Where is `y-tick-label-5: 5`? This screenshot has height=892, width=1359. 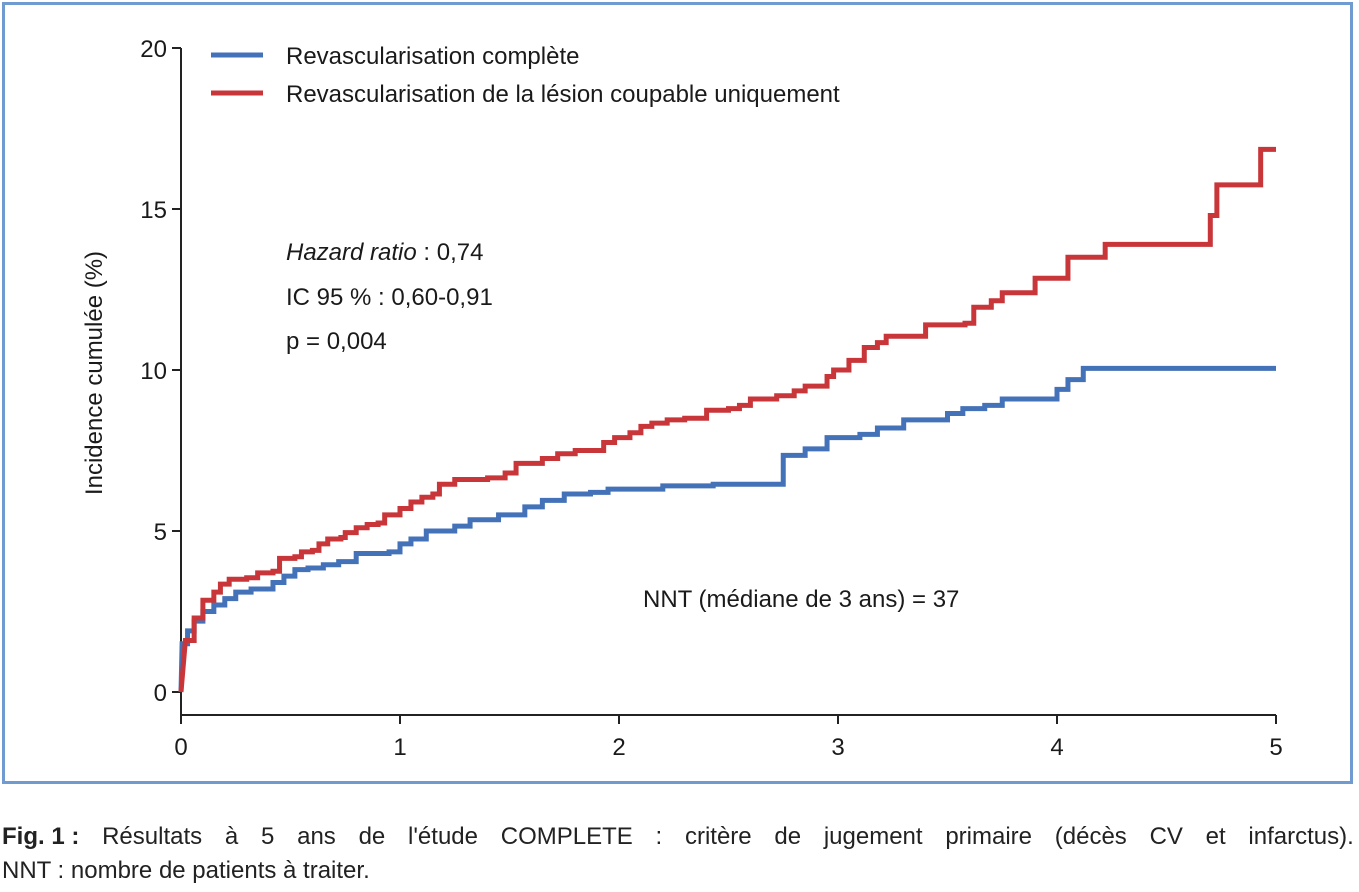 y-tick-label-5: 5 is located at coordinates (160, 532).